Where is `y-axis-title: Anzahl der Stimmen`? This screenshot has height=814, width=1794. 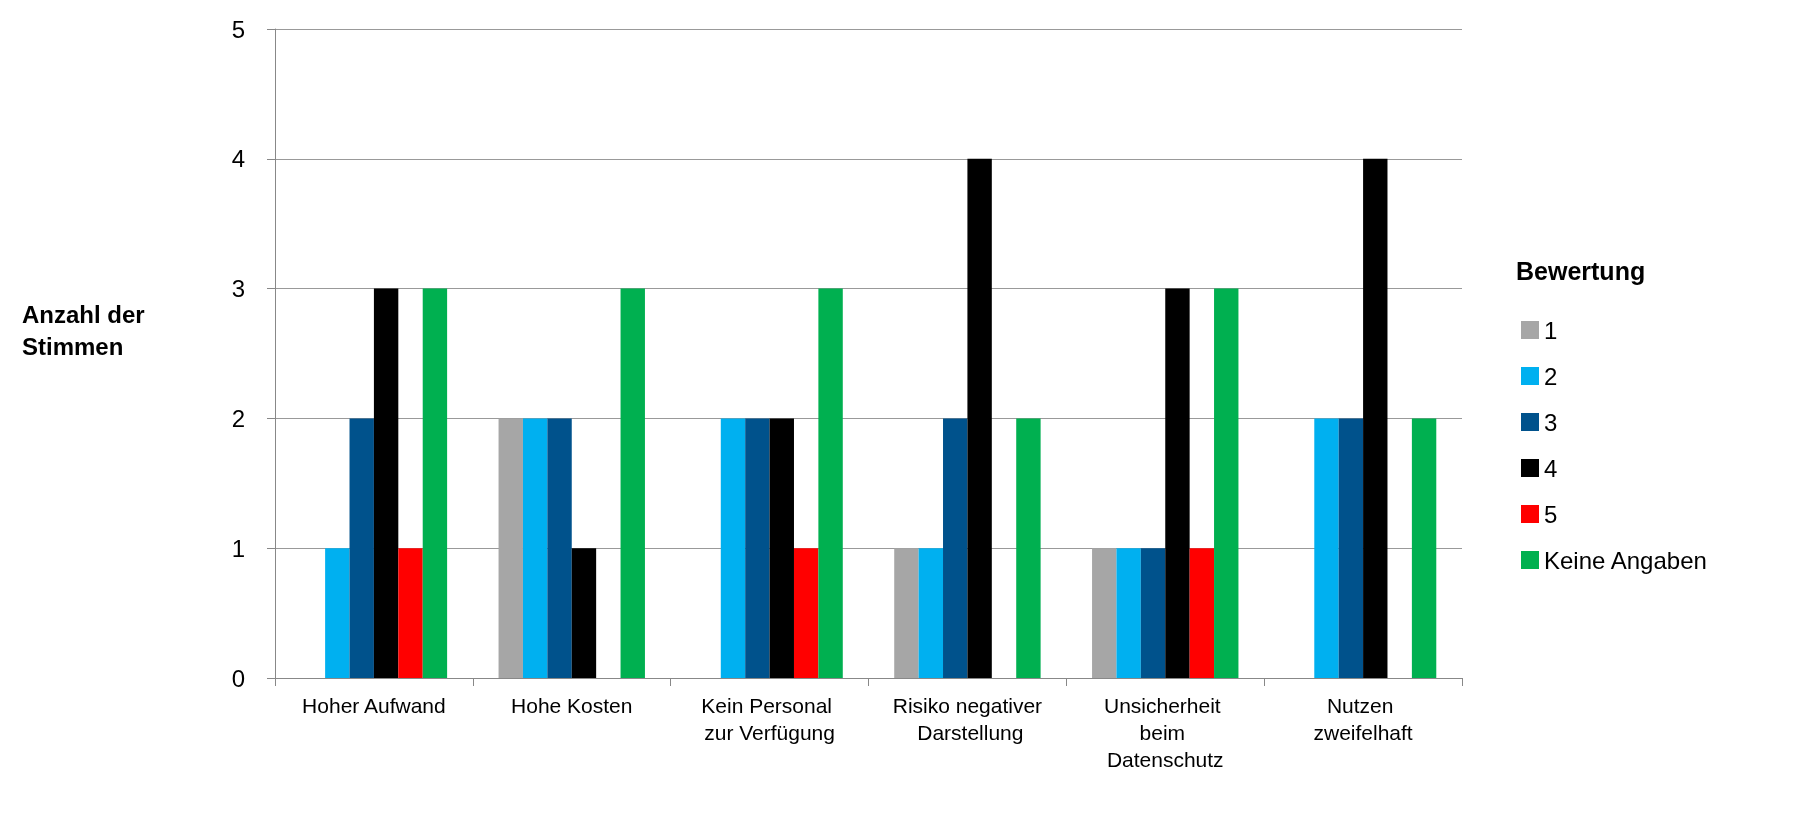
y-axis-title: Anzahl der Stimmen is located at coordinates (83, 330).